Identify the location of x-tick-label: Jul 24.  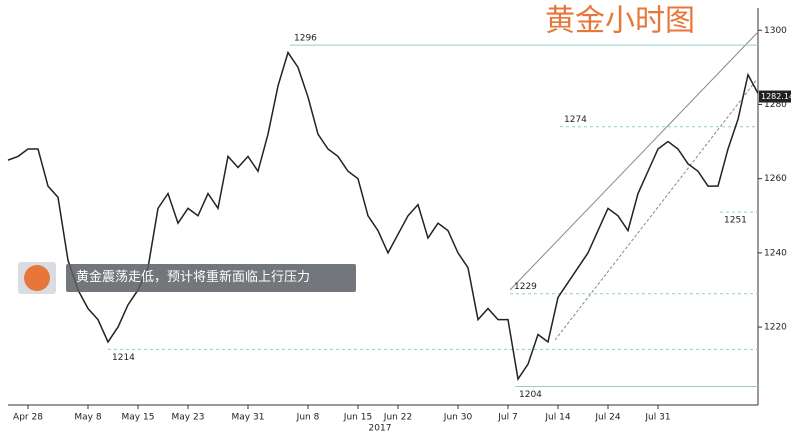
(607, 418).